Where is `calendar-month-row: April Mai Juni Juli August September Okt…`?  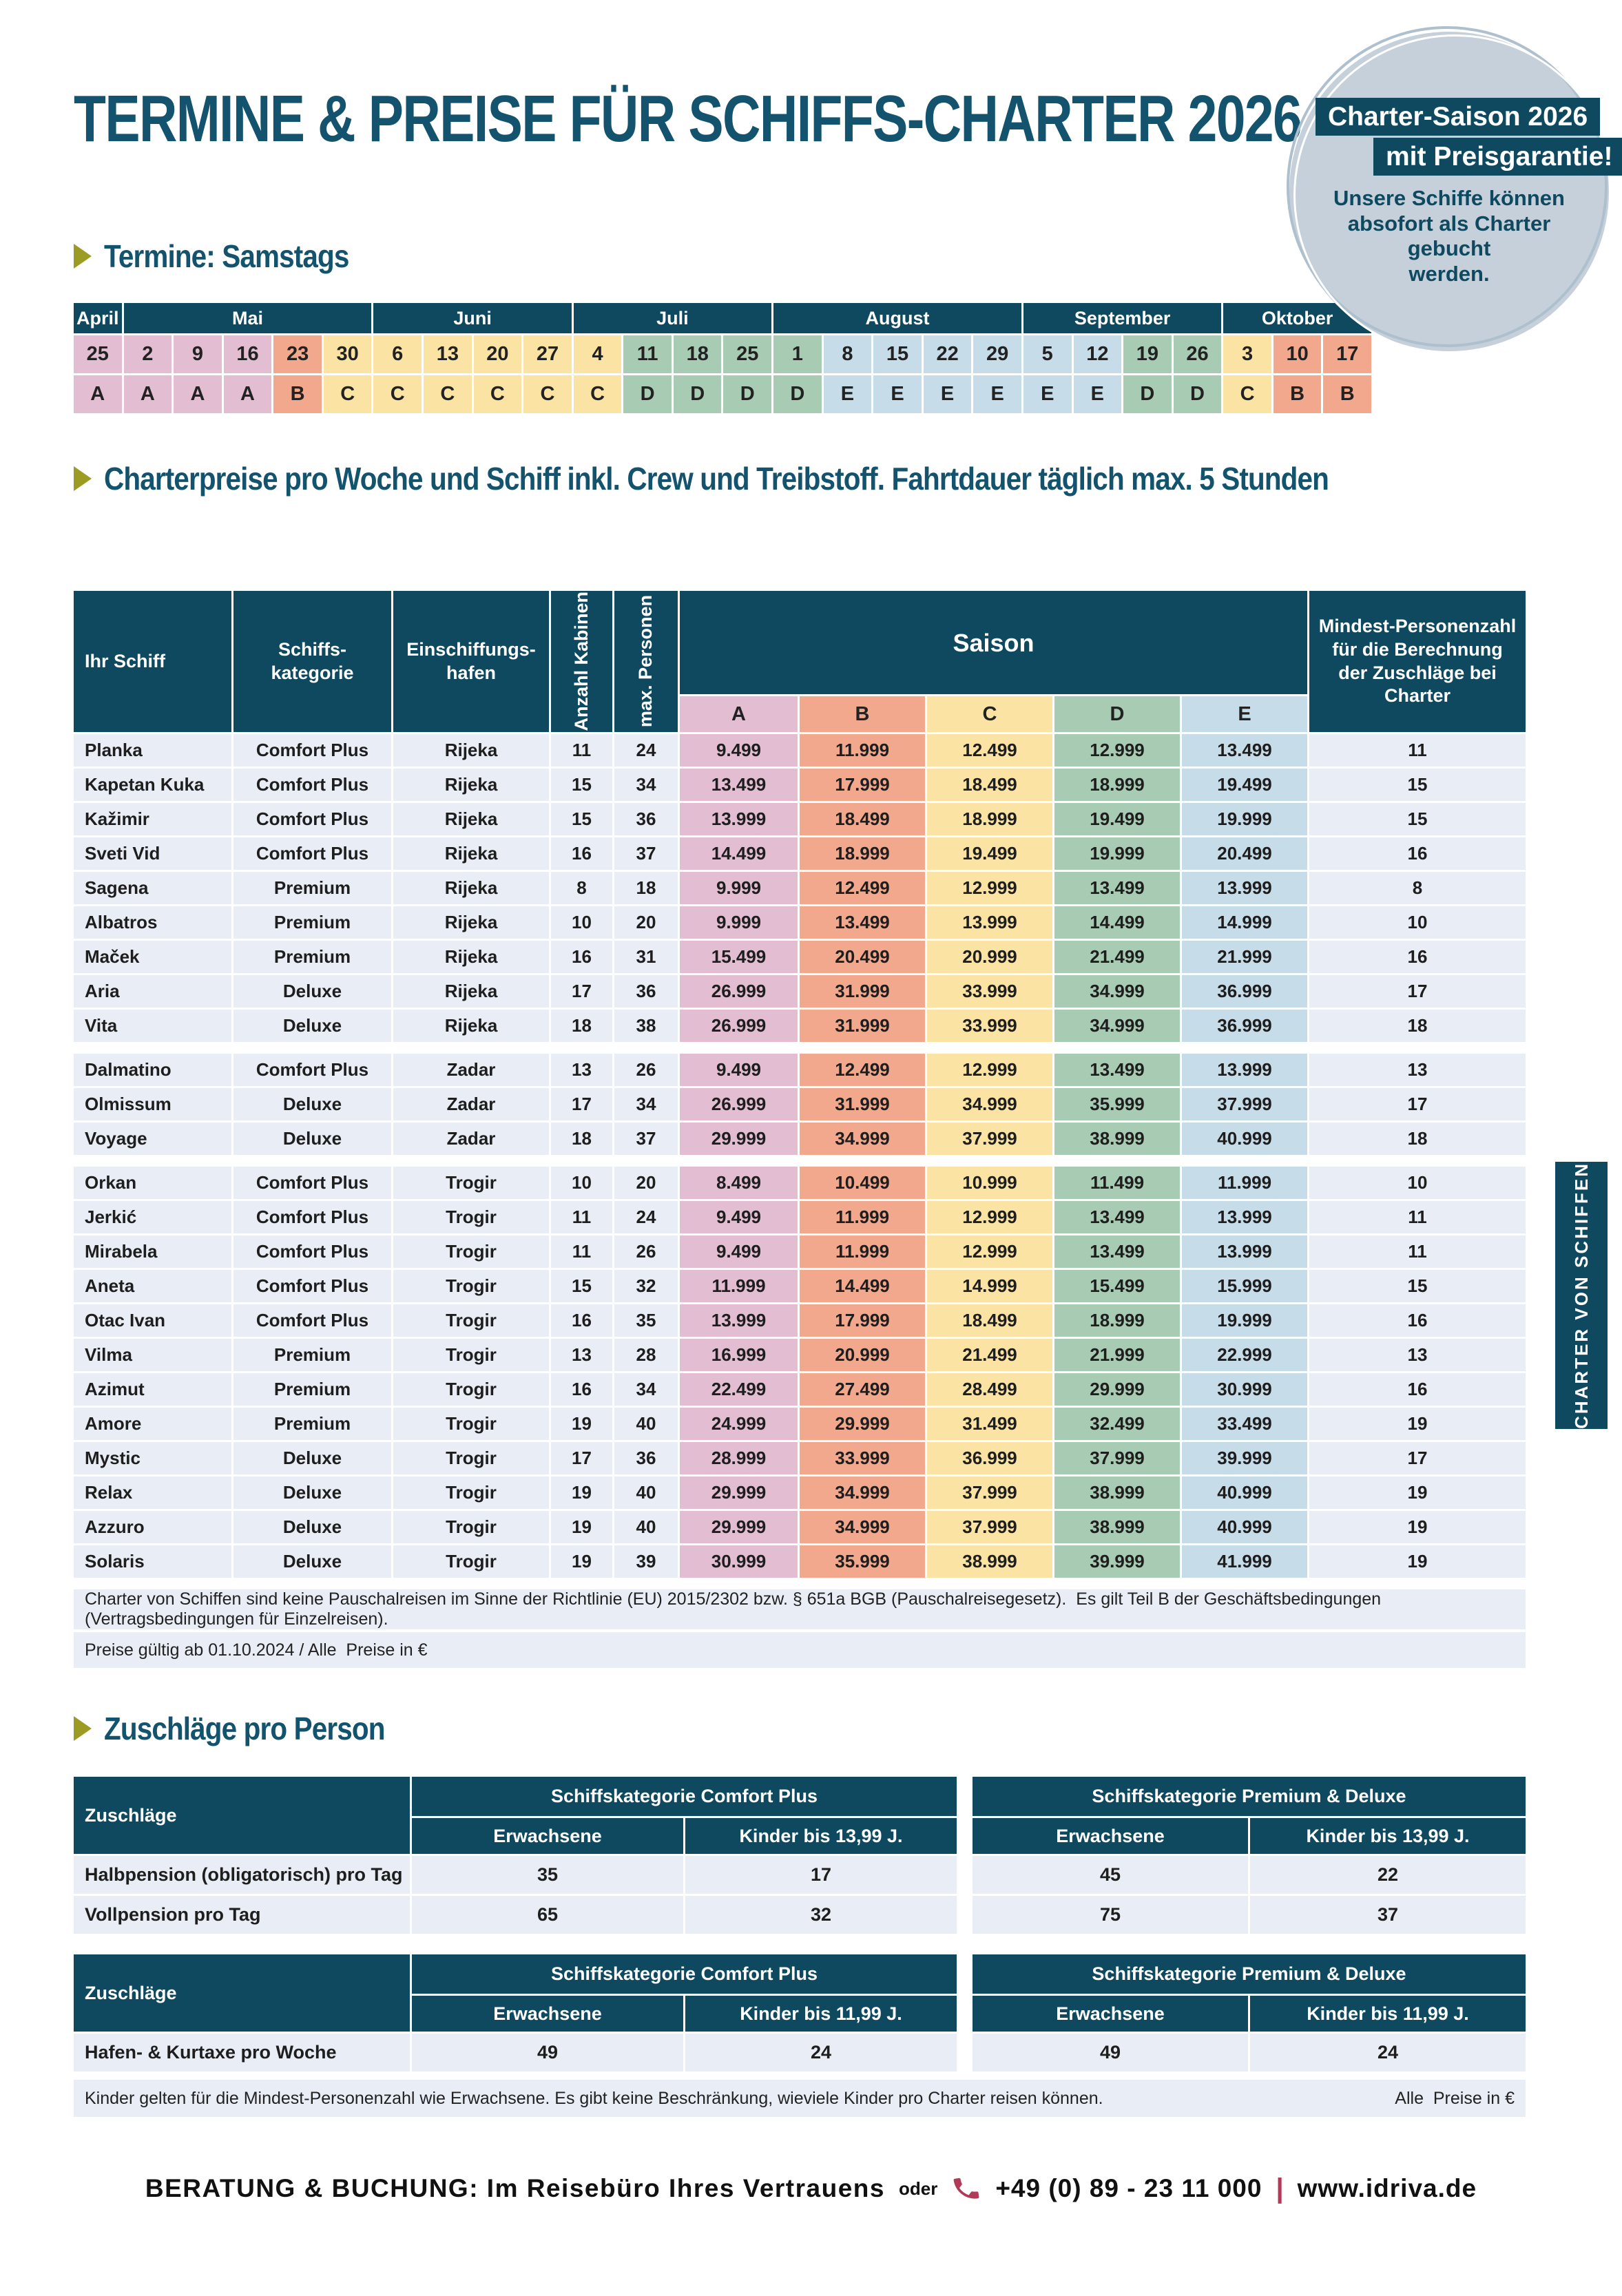
calendar-month-row: April Mai Juni Juli August September Okt… is located at coordinates (722, 318).